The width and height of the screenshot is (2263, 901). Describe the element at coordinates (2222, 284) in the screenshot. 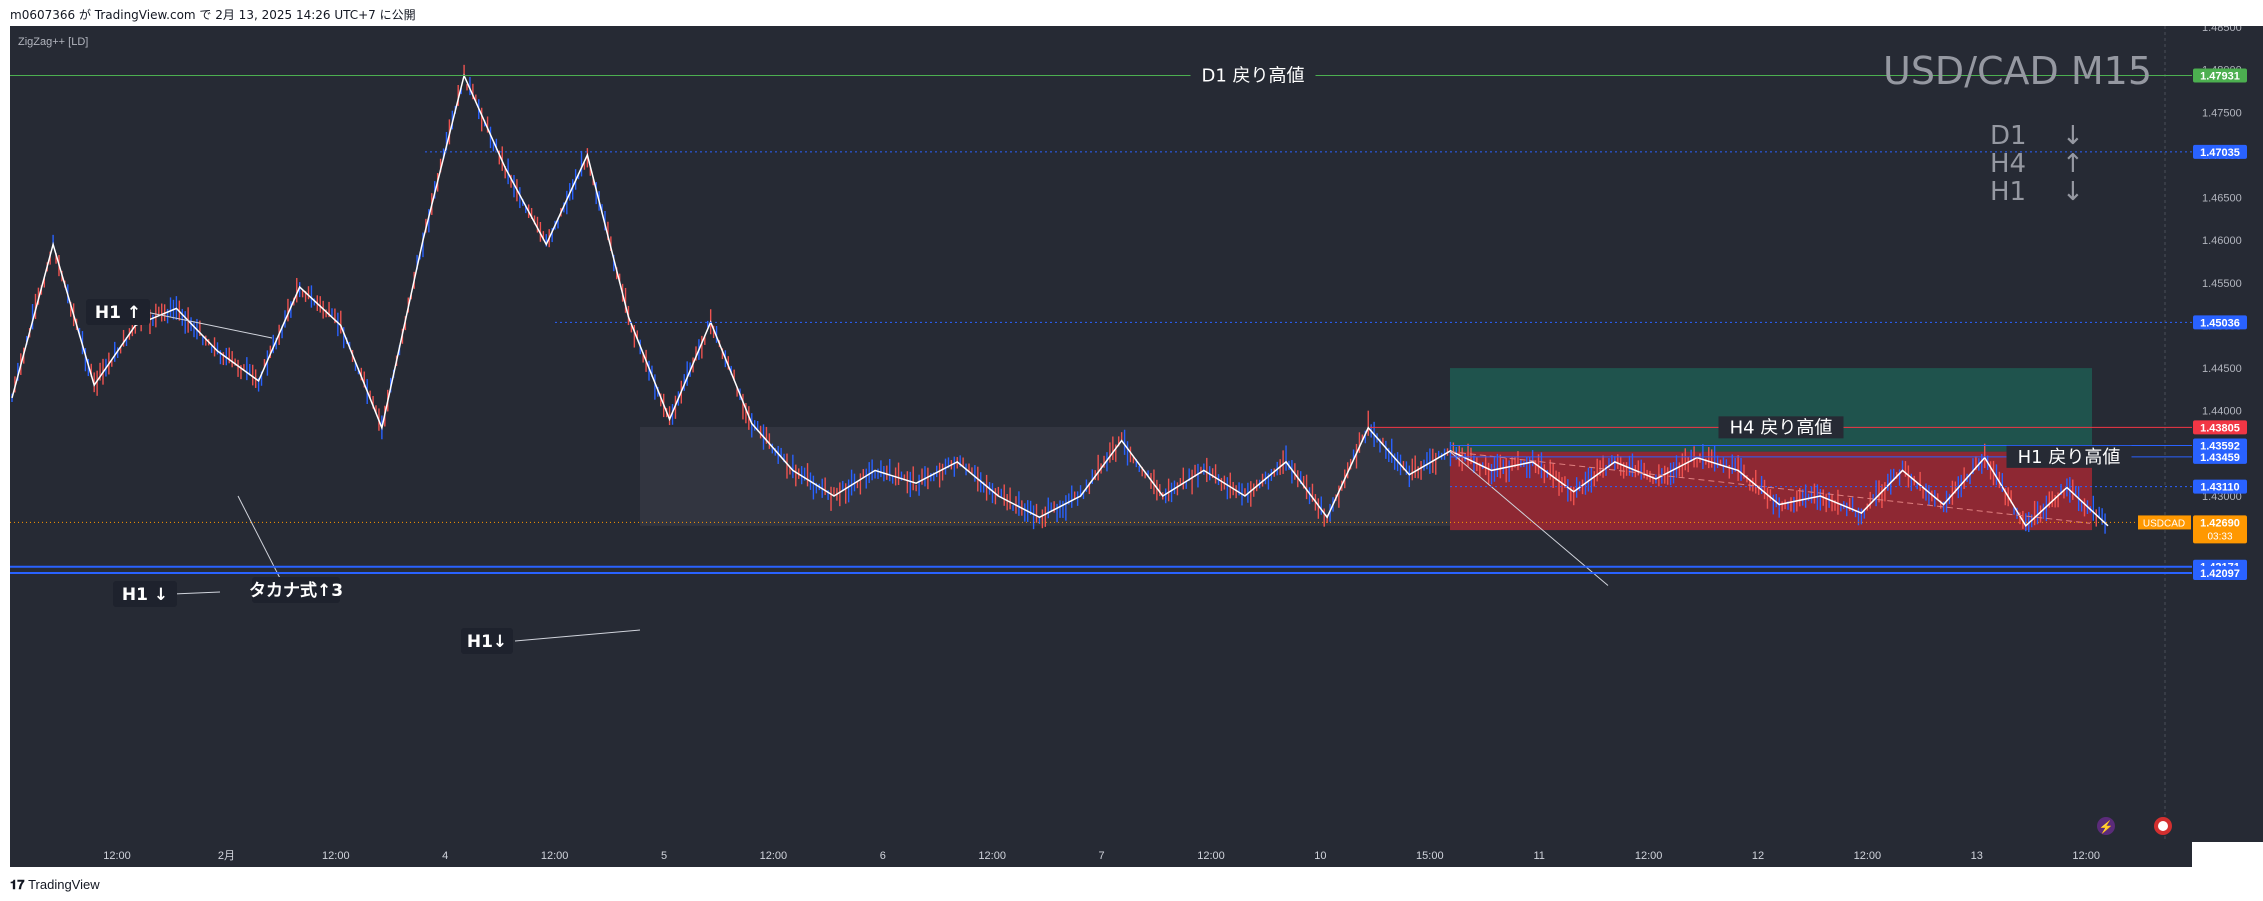

I see `price-tick-label: 1.45500` at that location.